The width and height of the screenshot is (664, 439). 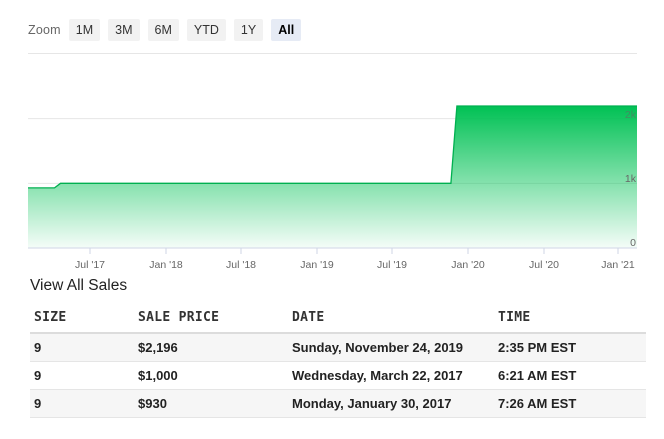 What do you see at coordinates (631, 179) in the screenshot?
I see `y-tick-label: 1k` at bounding box center [631, 179].